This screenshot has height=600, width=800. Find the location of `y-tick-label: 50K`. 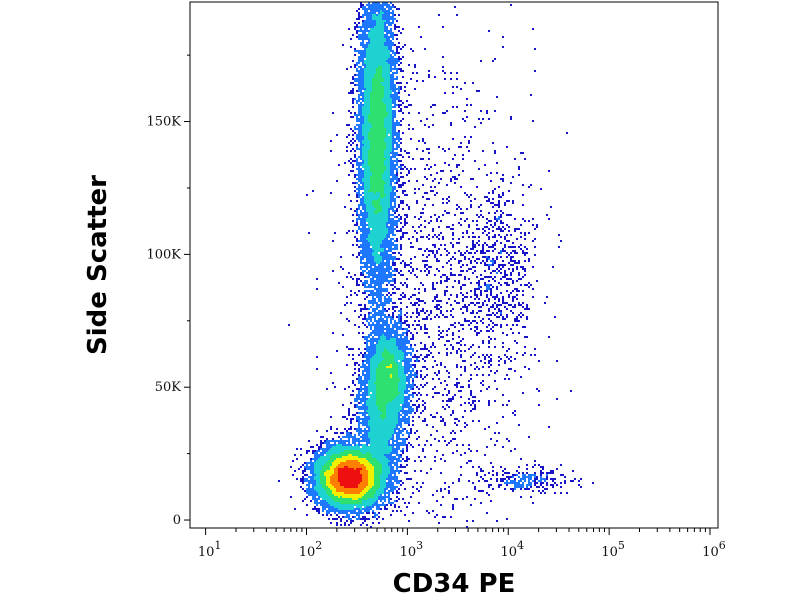

y-tick-label: 50K is located at coordinates (168, 387).